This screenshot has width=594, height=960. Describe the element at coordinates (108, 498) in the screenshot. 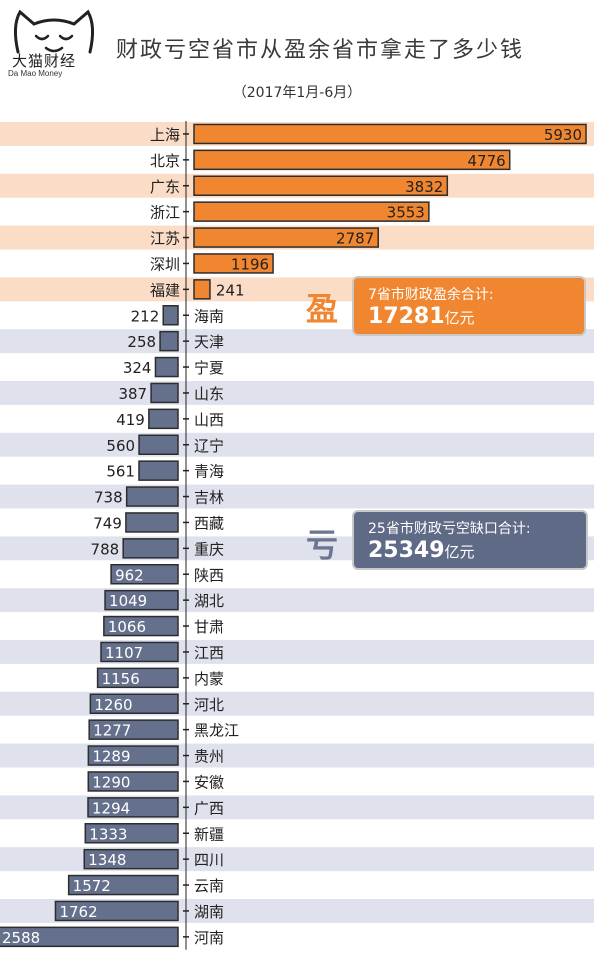

I see `data-label: 738` at that location.